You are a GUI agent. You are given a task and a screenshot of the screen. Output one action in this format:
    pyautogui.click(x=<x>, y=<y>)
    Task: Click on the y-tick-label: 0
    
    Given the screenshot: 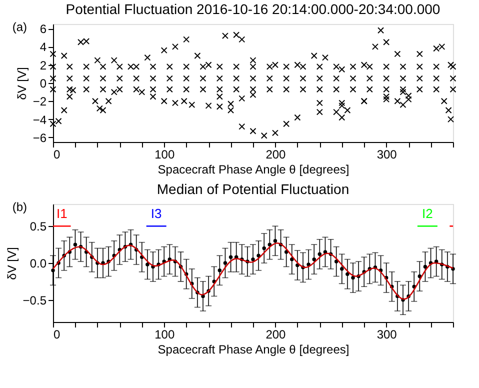 What is the action you would take?
    pyautogui.click(x=43, y=83)
    